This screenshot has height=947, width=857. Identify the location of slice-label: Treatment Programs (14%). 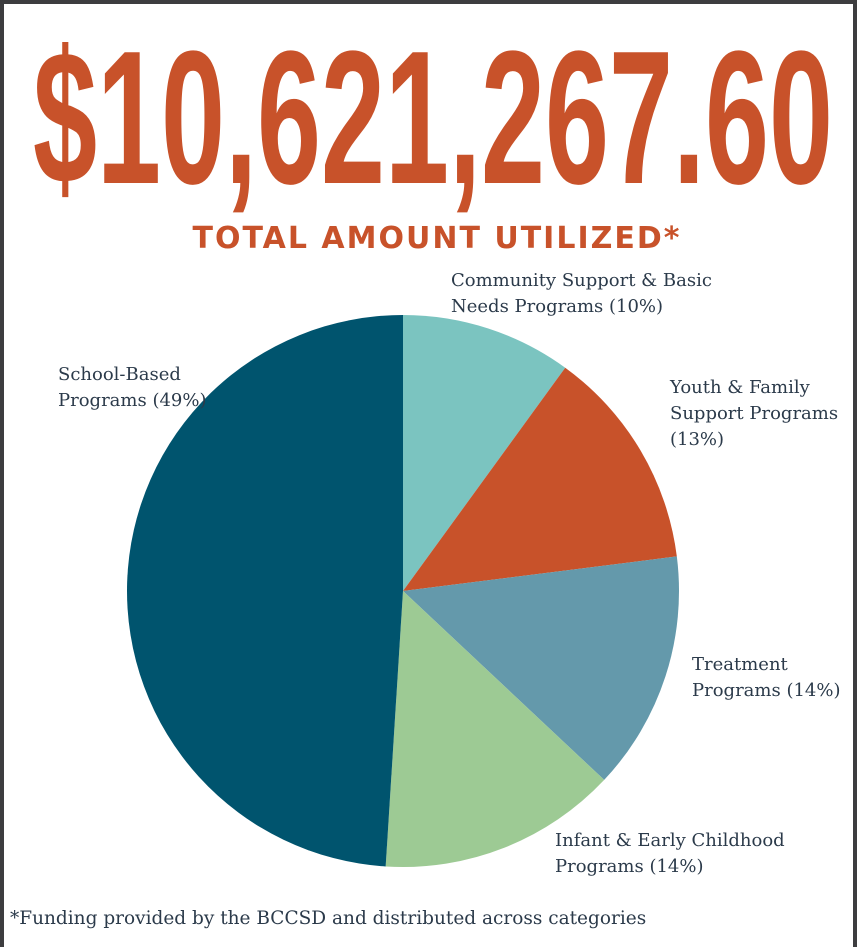
(767, 678).